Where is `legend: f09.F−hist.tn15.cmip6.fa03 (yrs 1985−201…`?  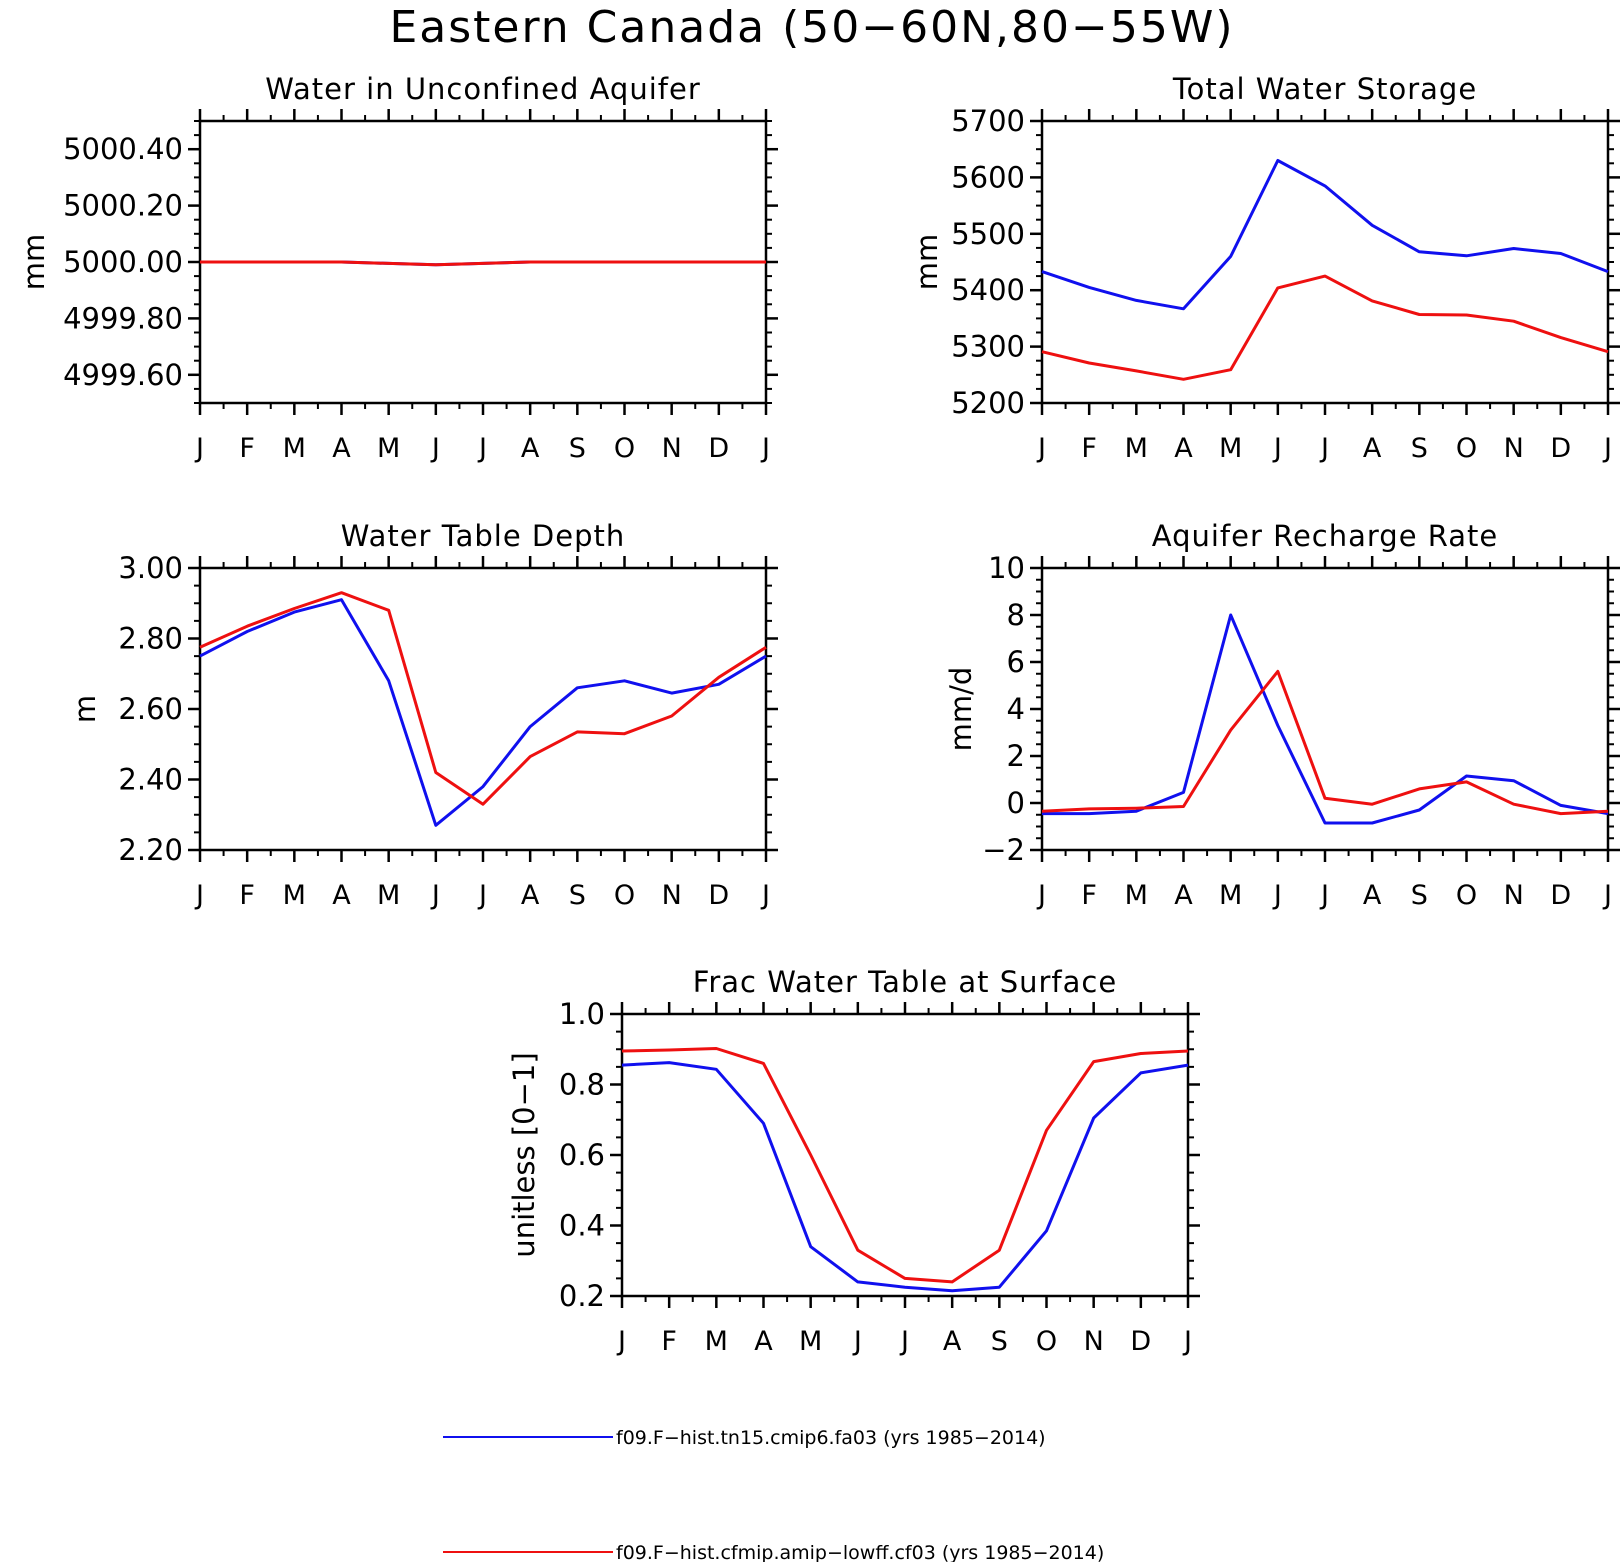 legend: f09.F−hist.tn15.cmip6.fa03 (yrs 1985−201… is located at coordinates (773, 1494).